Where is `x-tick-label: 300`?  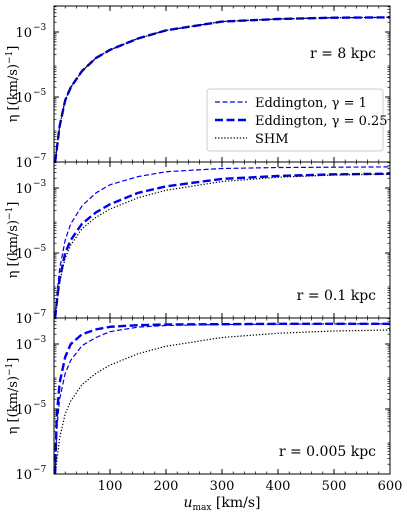 x-tick-label: 300 is located at coordinates (222, 486).